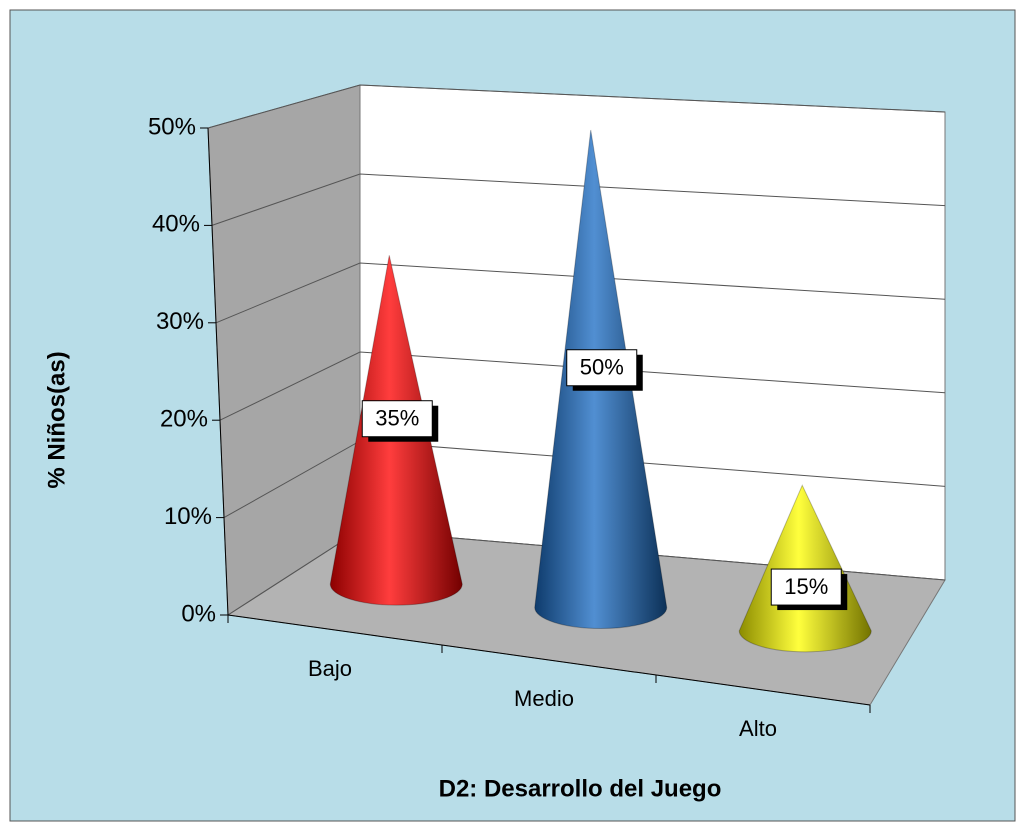 The width and height of the screenshot is (1017, 828). I want to click on cone, so click(805, 568).